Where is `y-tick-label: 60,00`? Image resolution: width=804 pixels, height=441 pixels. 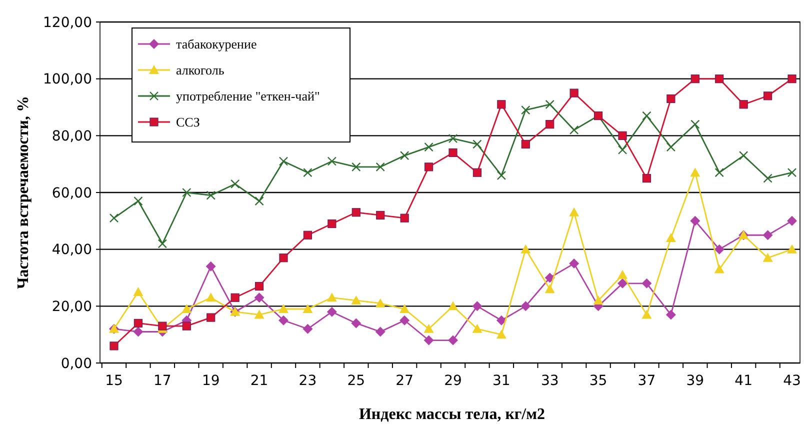 y-tick-label: 60,00 is located at coordinates (72, 193).